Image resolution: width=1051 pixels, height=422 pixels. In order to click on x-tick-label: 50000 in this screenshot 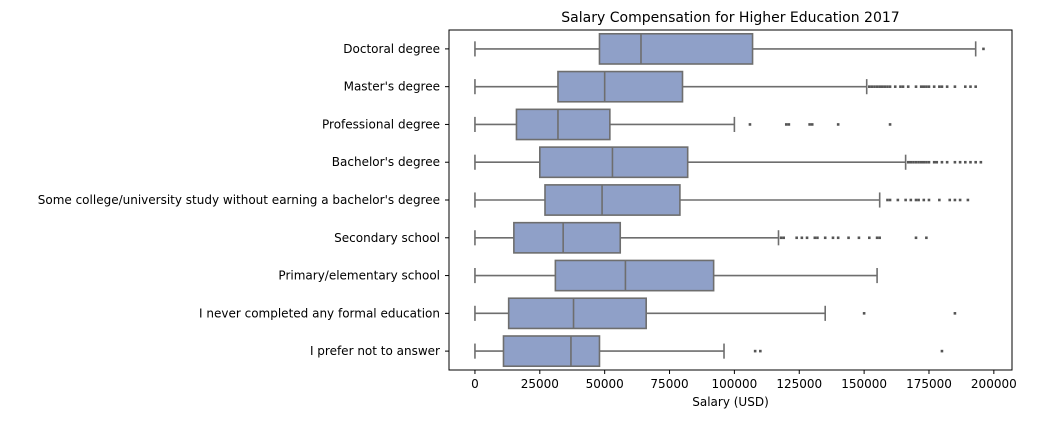, I will do `click(605, 384)`.